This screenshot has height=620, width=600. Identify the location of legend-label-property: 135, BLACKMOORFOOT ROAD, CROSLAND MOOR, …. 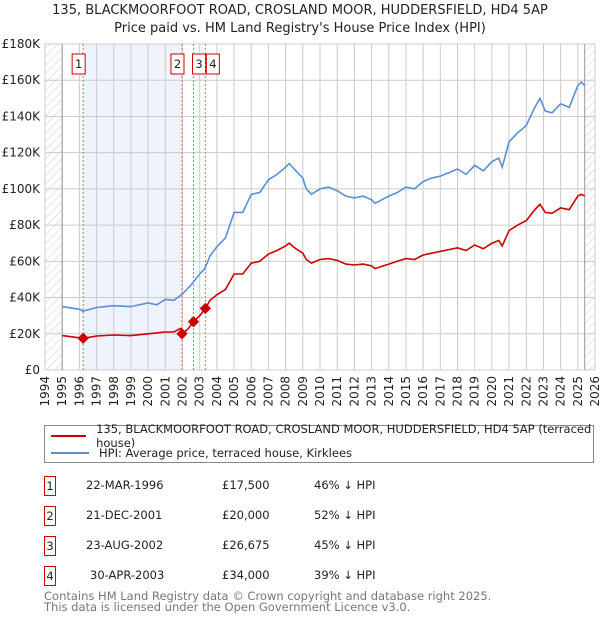
(344, 436).